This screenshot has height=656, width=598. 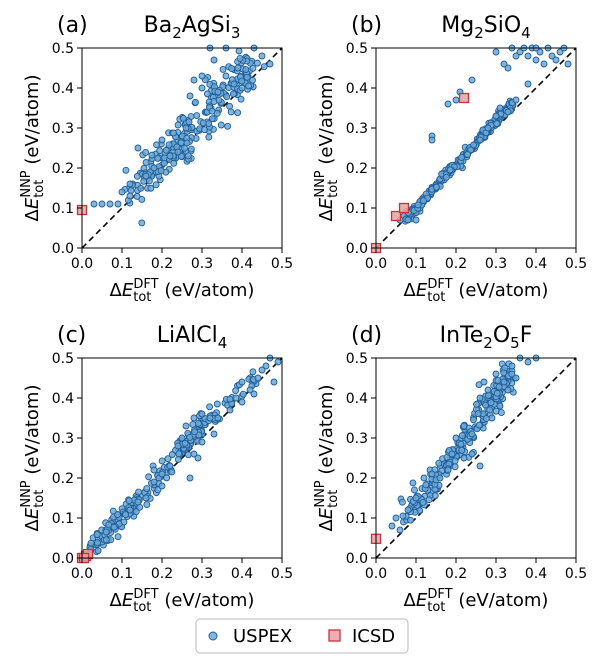 I want to click on x-tick-label: 0.0, so click(x=82, y=574).